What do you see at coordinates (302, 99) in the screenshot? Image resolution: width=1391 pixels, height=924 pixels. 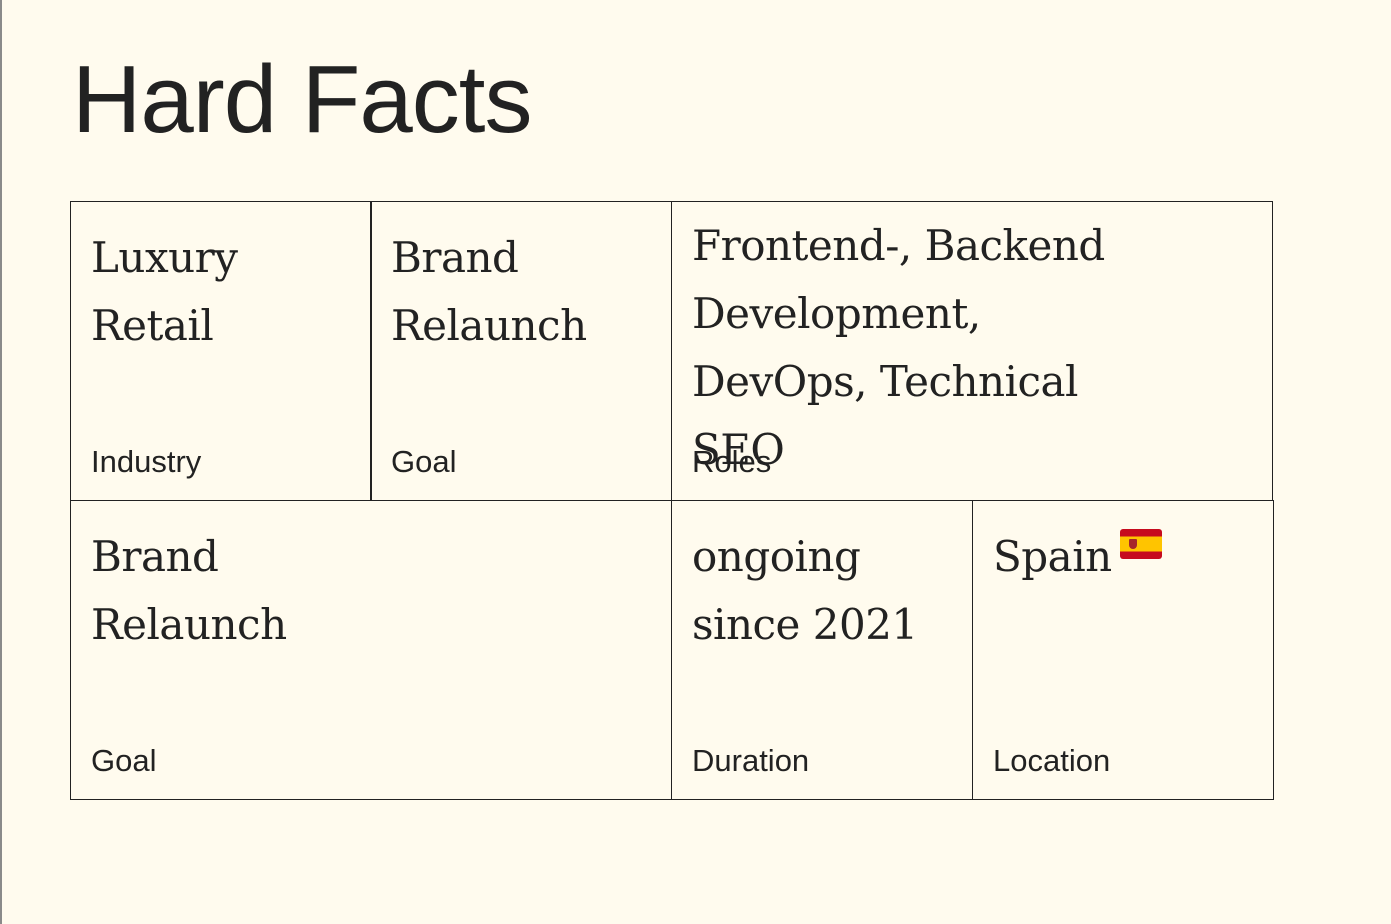 I see `page-title: Hard Facts` at bounding box center [302, 99].